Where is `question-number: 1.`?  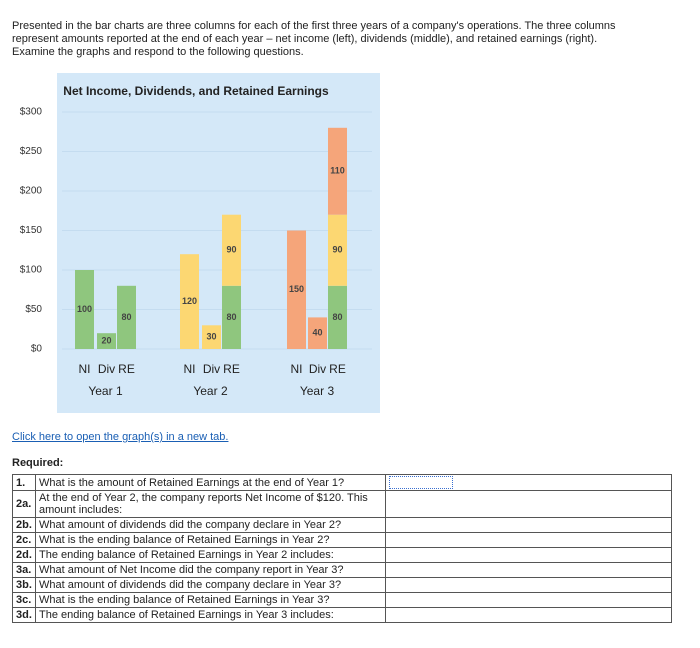
question-number: 1. is located at coordinates (24, 482).